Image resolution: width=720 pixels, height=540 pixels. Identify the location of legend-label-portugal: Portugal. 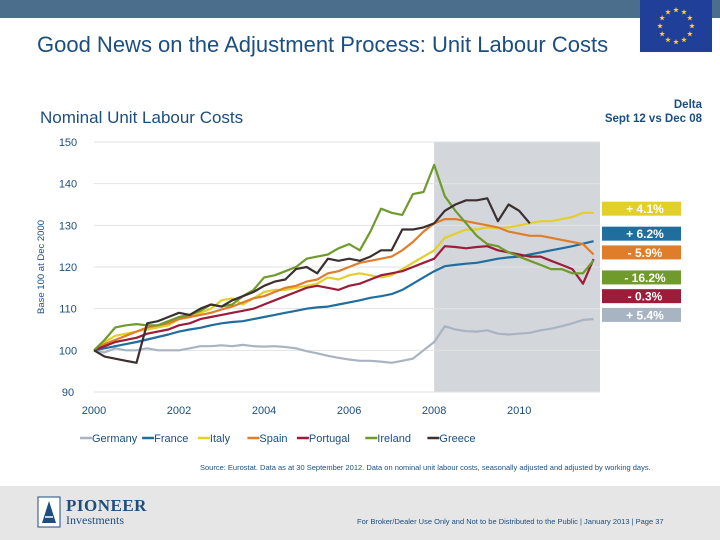
(329, 439).